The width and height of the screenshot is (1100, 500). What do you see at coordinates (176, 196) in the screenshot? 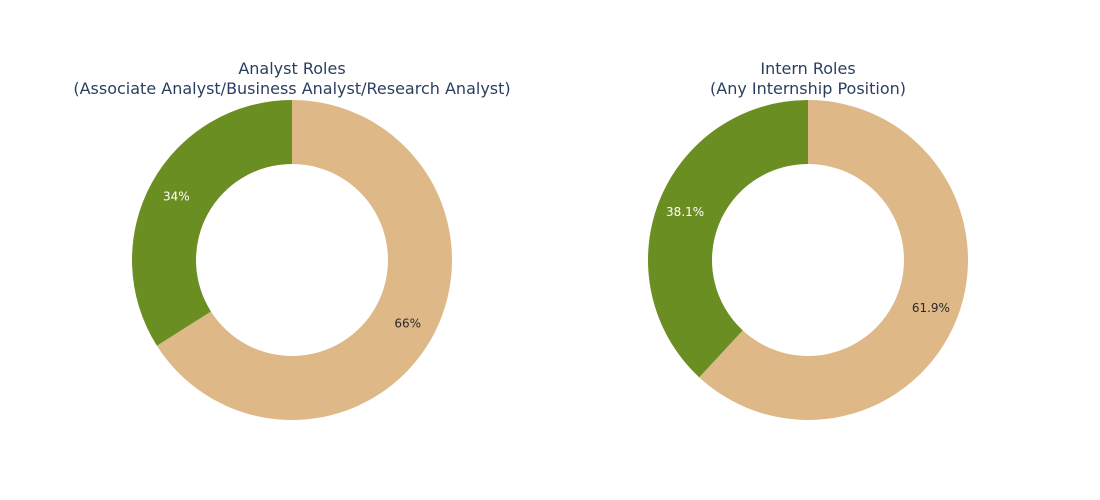
I see `slice-percent-label: 34%` at bounding box center [176, 196].